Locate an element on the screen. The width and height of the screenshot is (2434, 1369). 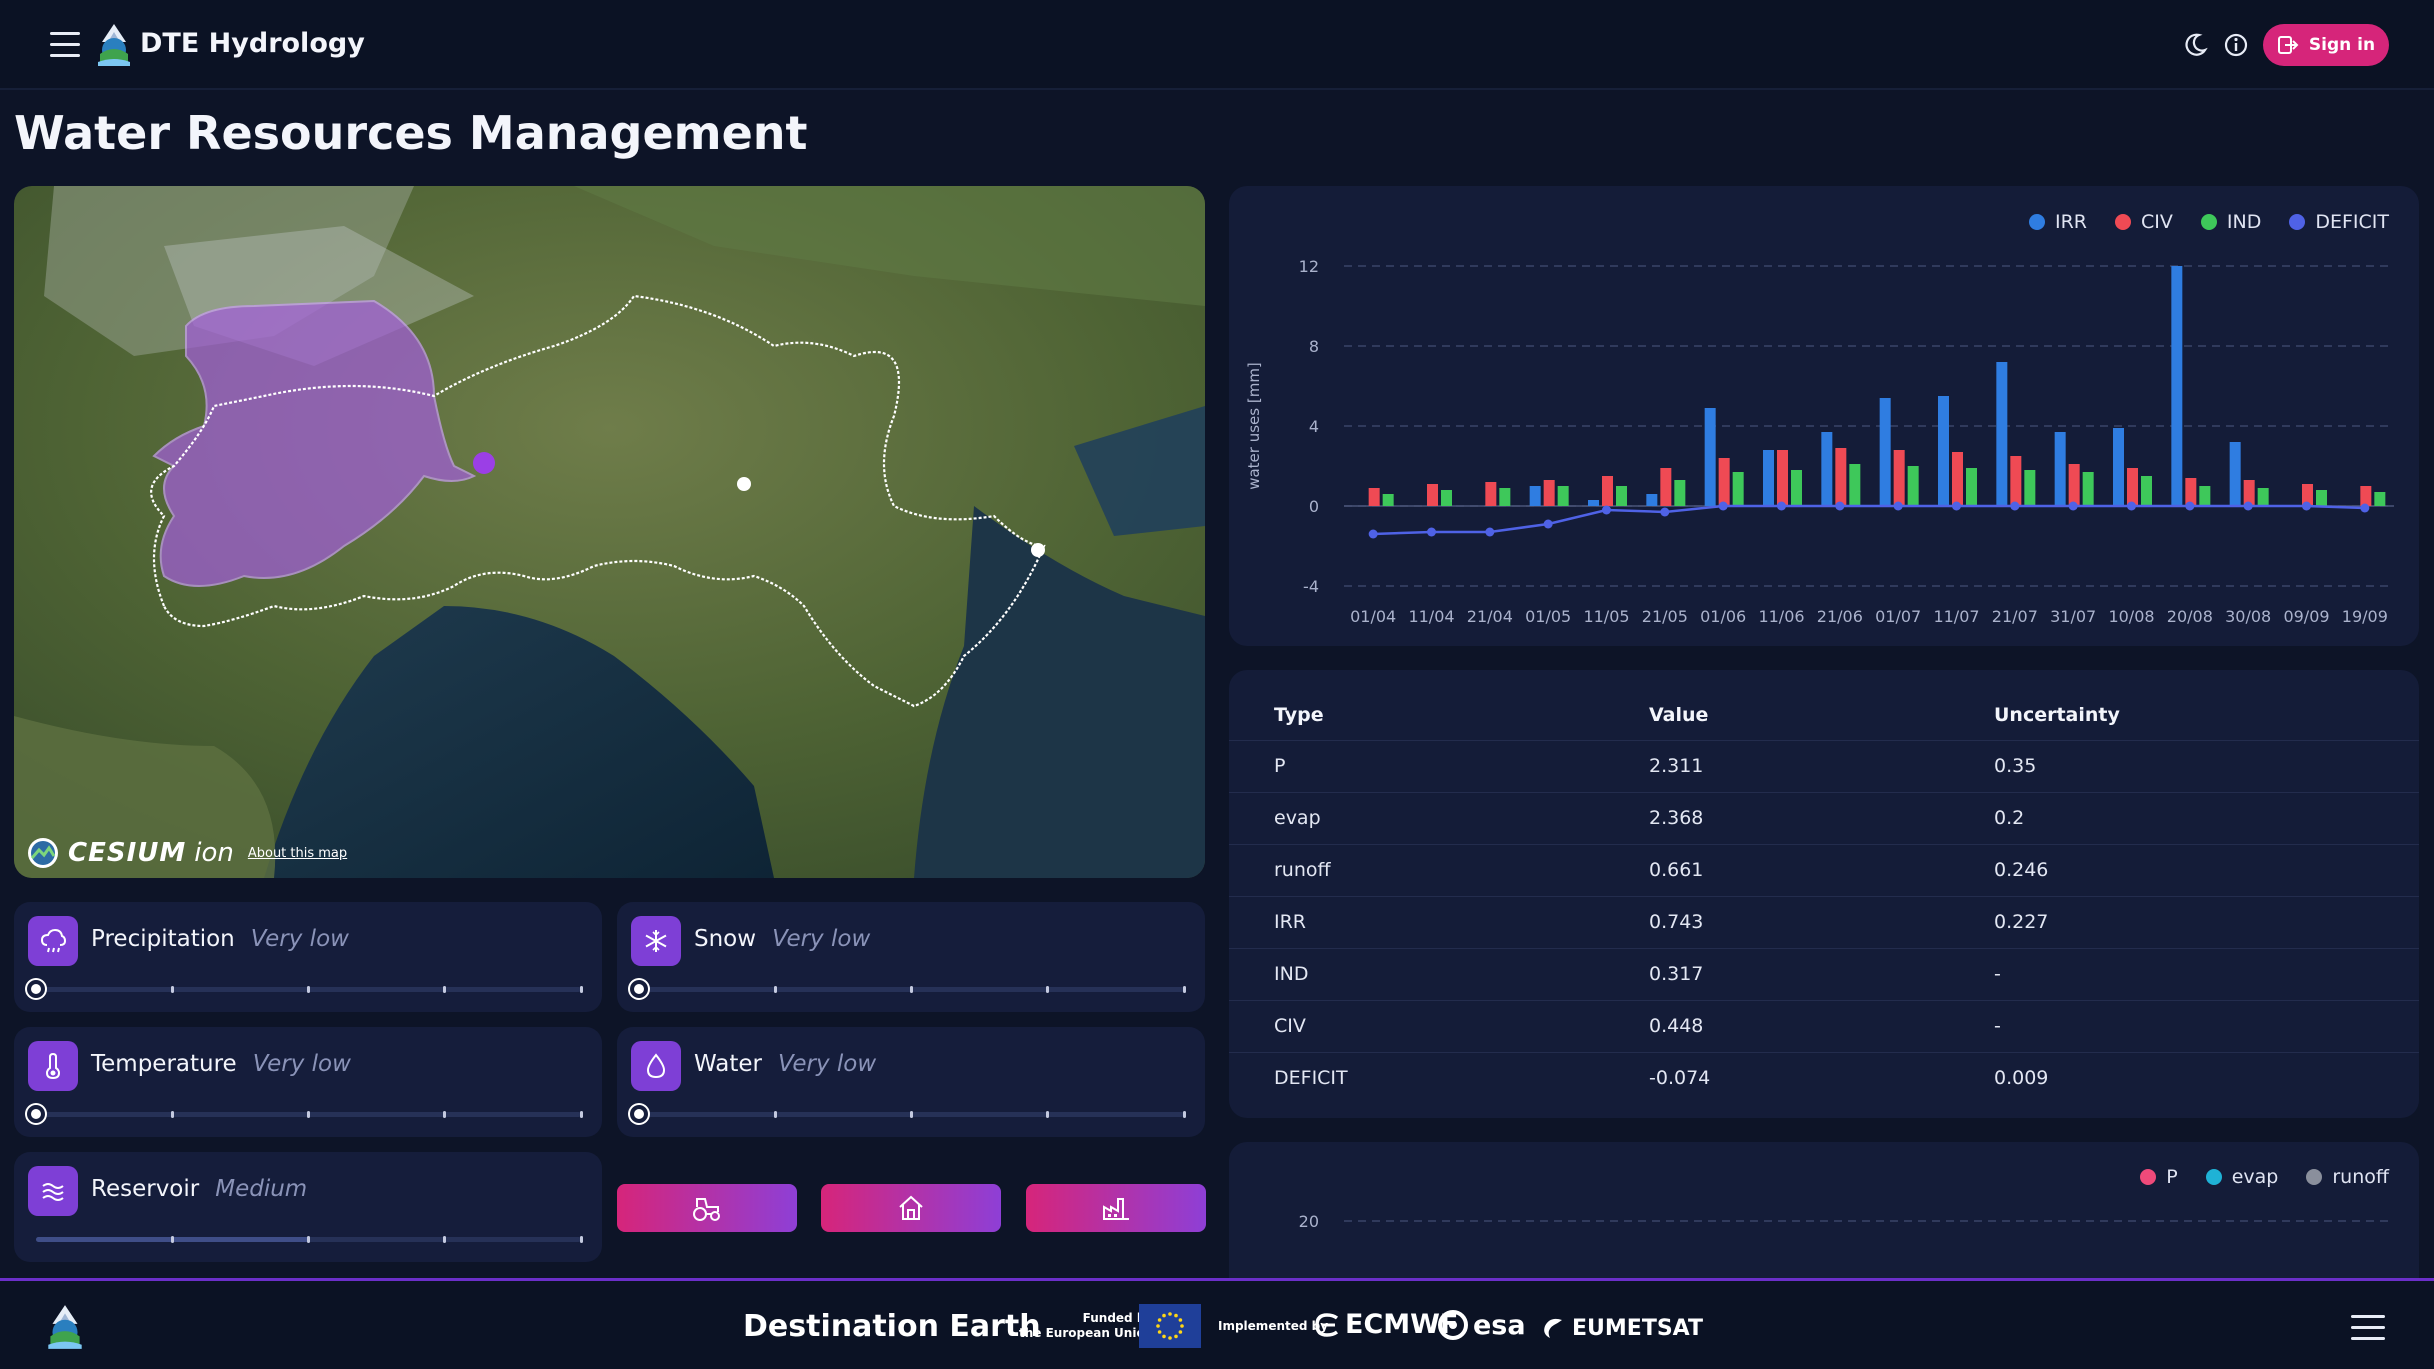
water-drop-icon is located at coordinates (656, 1066).